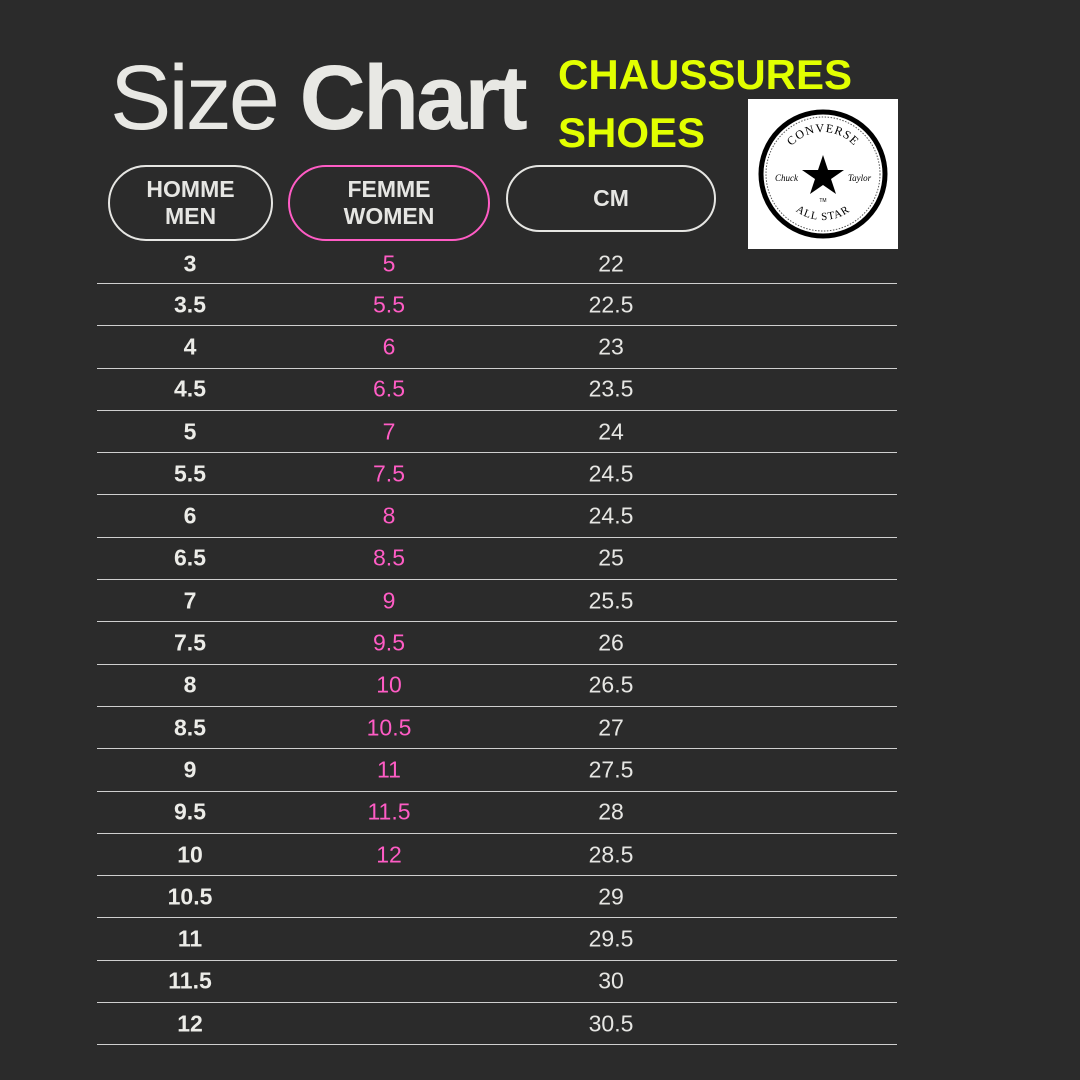  I want to click on cell-cm: 30.5, so click(611, 1023).